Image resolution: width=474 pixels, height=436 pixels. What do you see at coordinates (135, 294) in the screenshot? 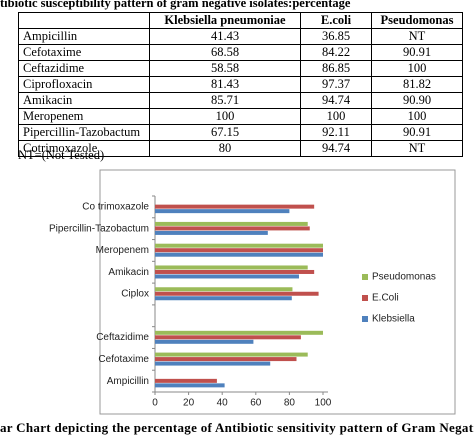
I see `y-tick-label: Ciplox` at bounding box center [135, 294].